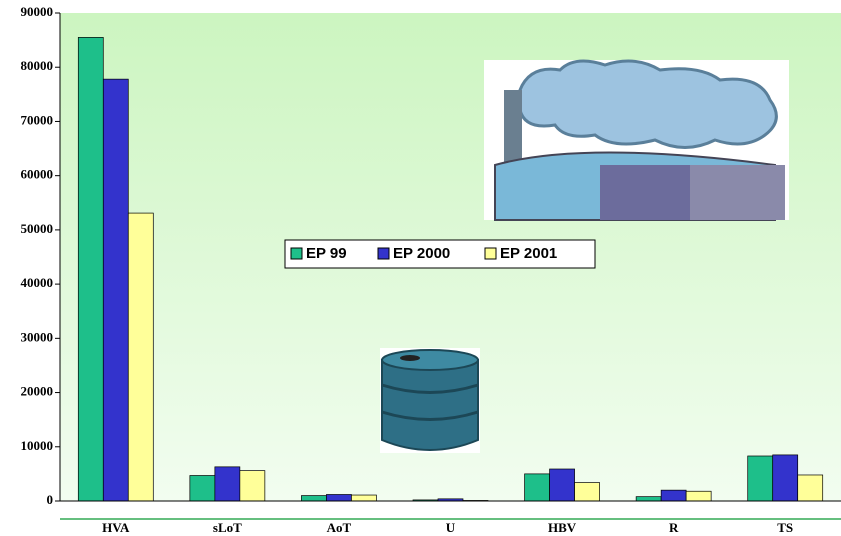  I want to click on y-tick-label: 20000, so click(37, 391).